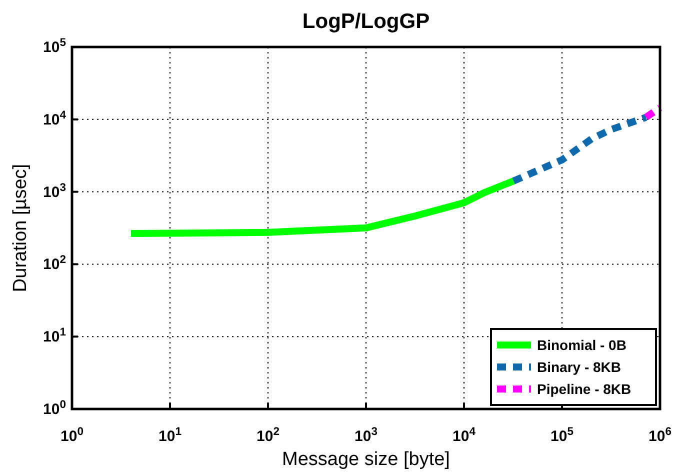  What do you see at coordinates (54, 264) in the screenshot?
I see `y-tick-label: 10$^{2}$` at bounding box center [54, 264].